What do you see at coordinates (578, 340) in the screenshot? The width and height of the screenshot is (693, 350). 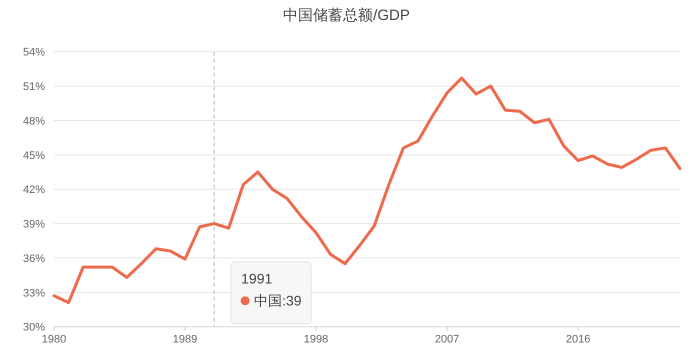 I see `x-tick-label: 2016` at bounding box center [578, 340].